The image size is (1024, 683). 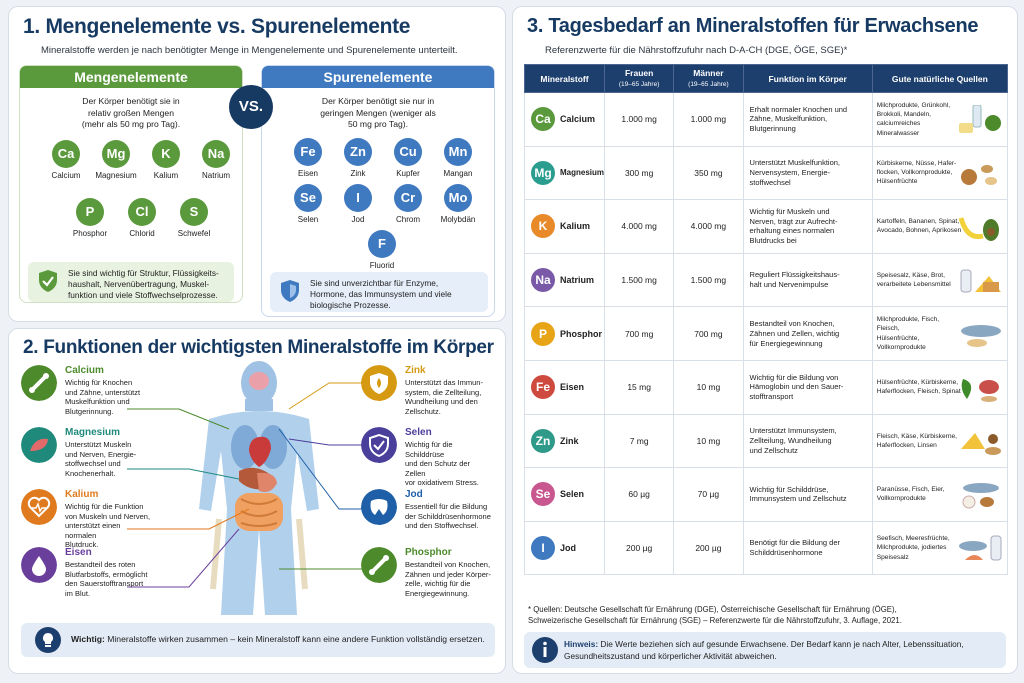 I want to click on function-name: Selen, so click(x=418, y=432).